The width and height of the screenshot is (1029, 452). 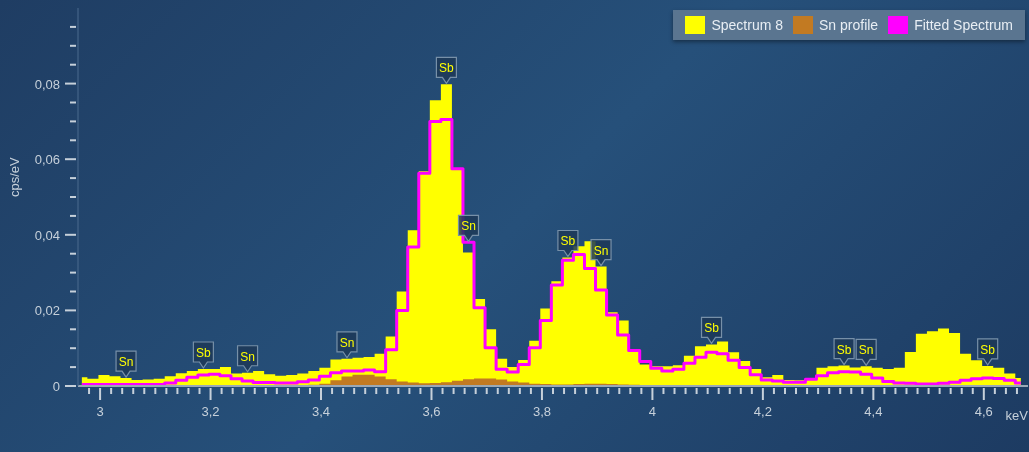 I want to click on x-tick-label: 3, so click(x=100, y=411).